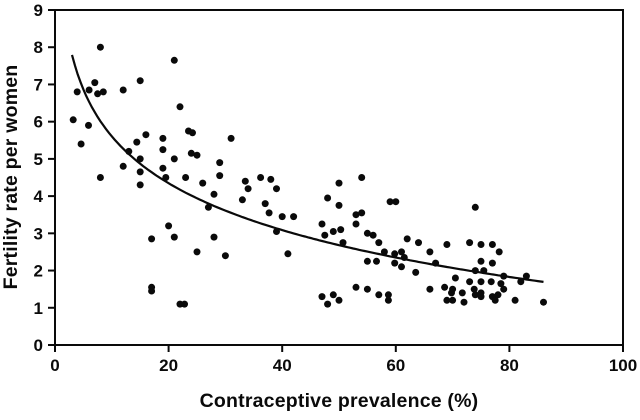  Describe the element at coordinates (11, 177) in the screenshot. I see `y-axis-title: Fertility rate per women` at that location.